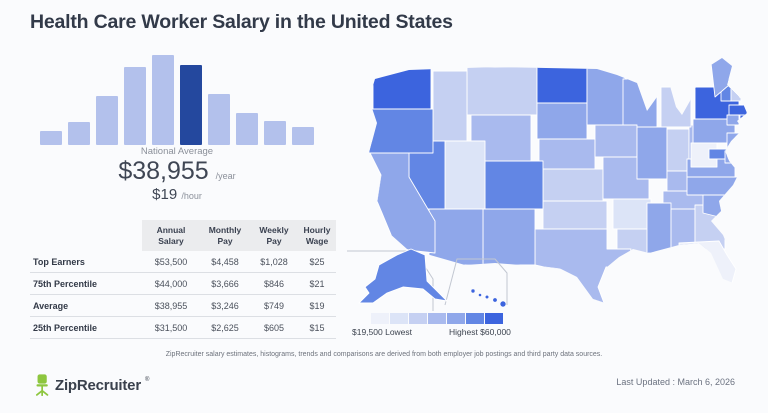 Image resolution: width=768 pixels, height=413 pixels. What do you see at coordinates (562, 85) in the screenshot?
I see `state-ND` at bounding box center [562, 85].